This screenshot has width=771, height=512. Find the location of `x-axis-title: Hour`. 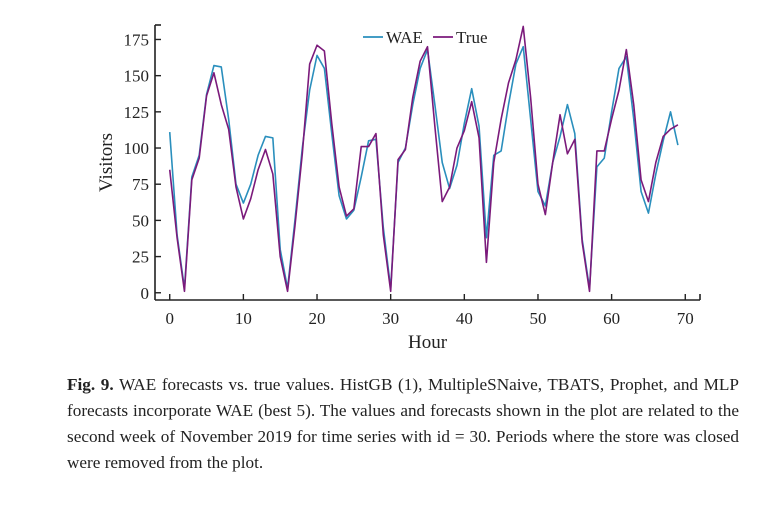

x-axis-title: Hour is located at coordinates (428, 341).